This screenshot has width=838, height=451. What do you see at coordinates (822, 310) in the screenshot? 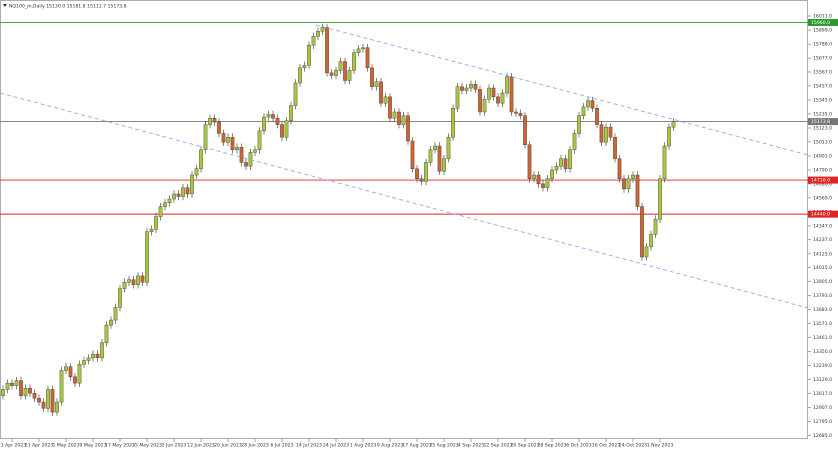
I see `y-tick-label: 13683.0` at bounding box center [822, 310].